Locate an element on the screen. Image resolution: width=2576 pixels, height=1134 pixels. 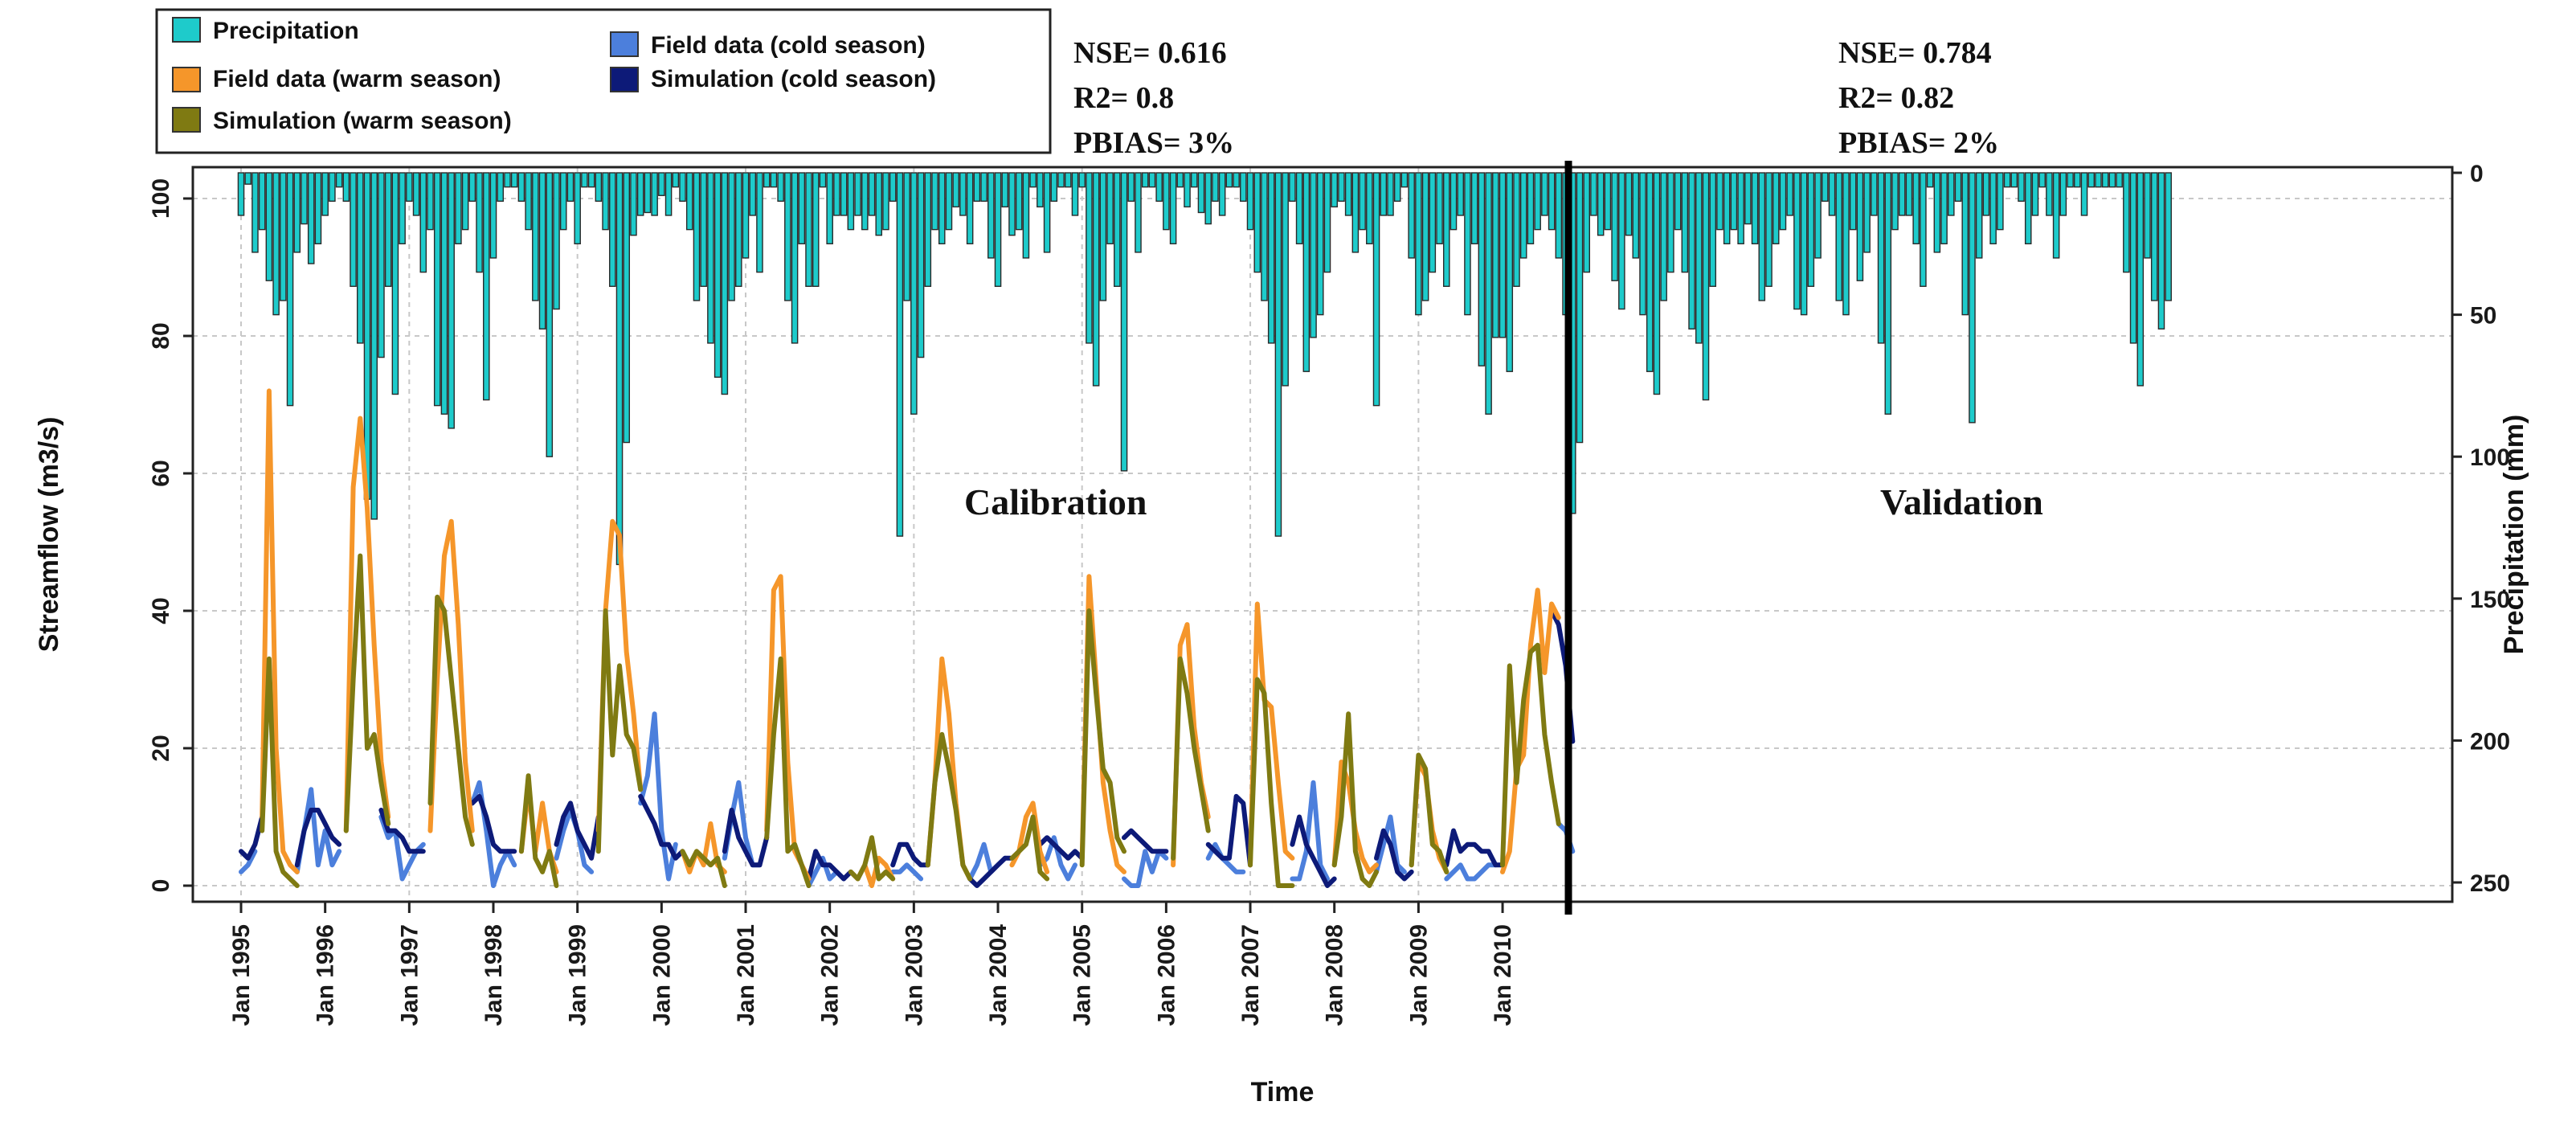
x-tick-label: Jan 2010 is located at coordinates (1503, 975).